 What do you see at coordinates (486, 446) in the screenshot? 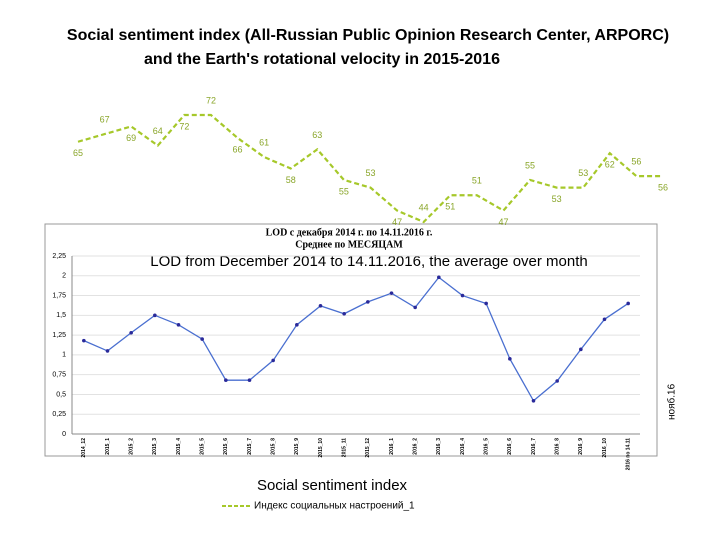
I see `x-tick-label: 2016_5` at bounding box center [486, 446].